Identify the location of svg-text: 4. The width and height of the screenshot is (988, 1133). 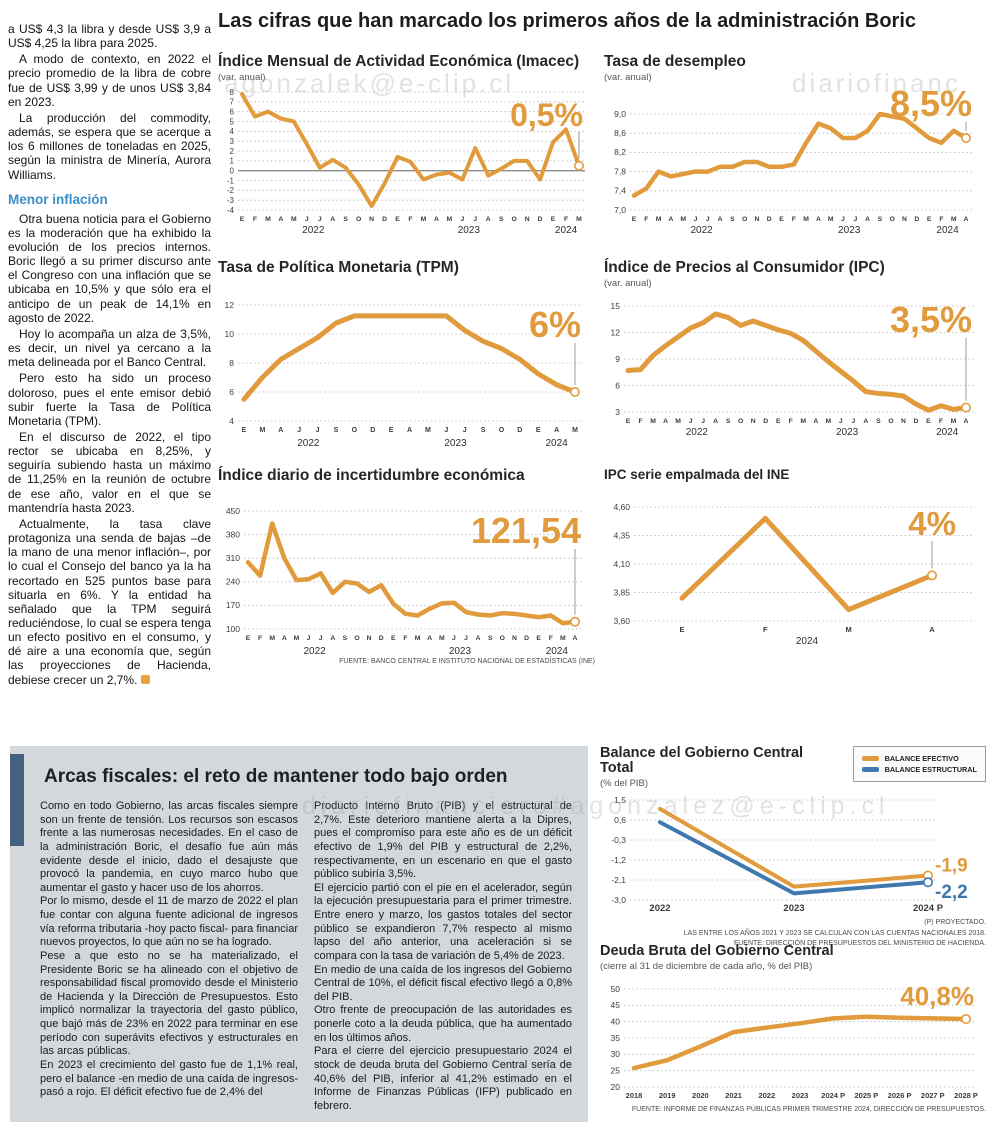
(231, 421).